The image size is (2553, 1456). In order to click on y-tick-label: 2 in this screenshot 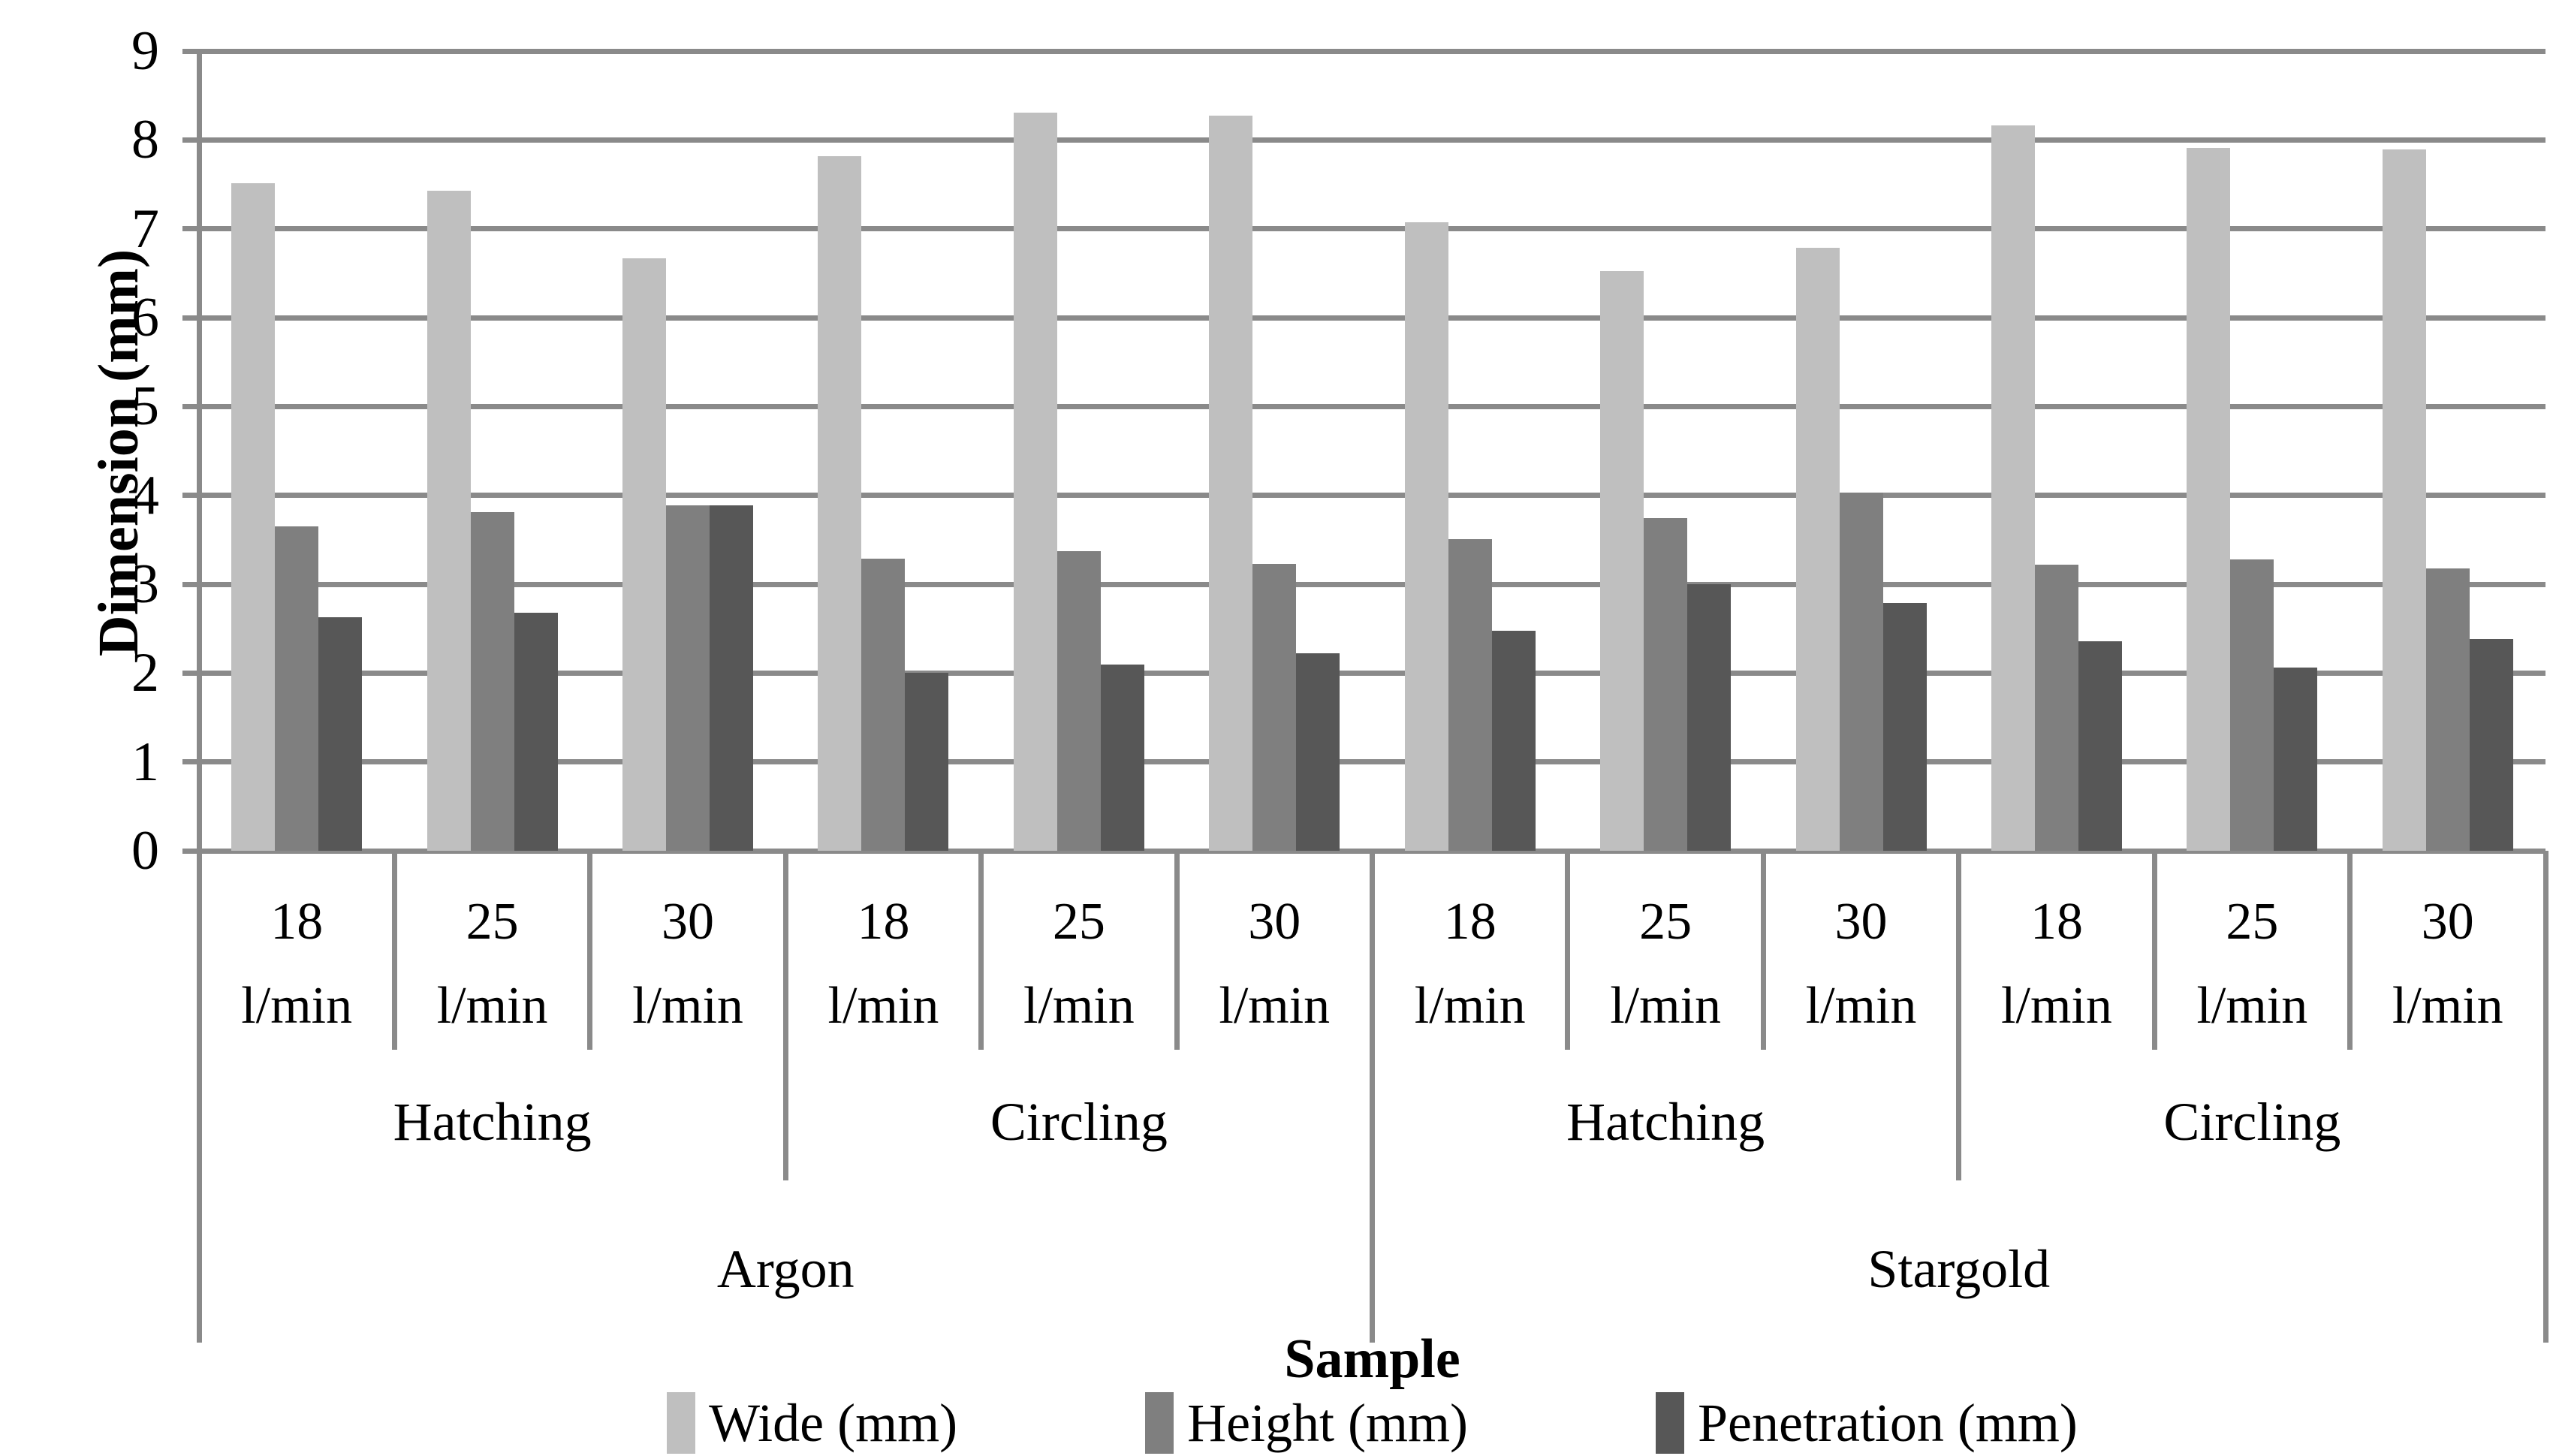, I will do `click(145, 673)`.